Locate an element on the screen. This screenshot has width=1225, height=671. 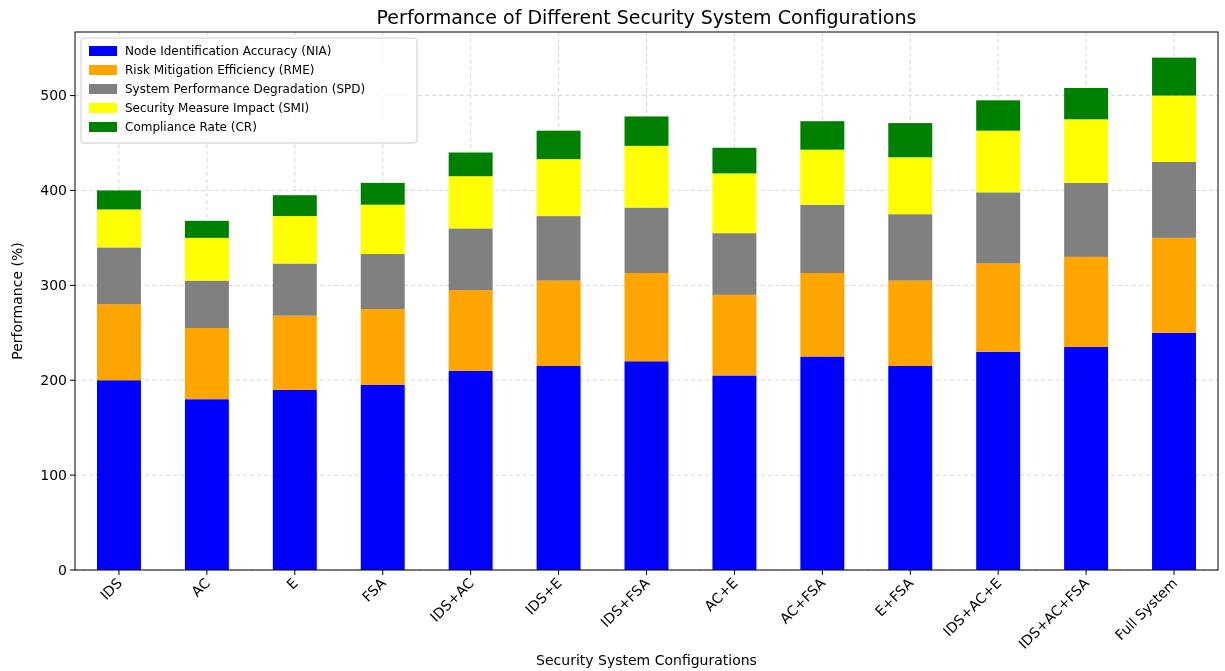
legend-label: System Performance Degradation (SPD) is located at coordinates (245, 89).